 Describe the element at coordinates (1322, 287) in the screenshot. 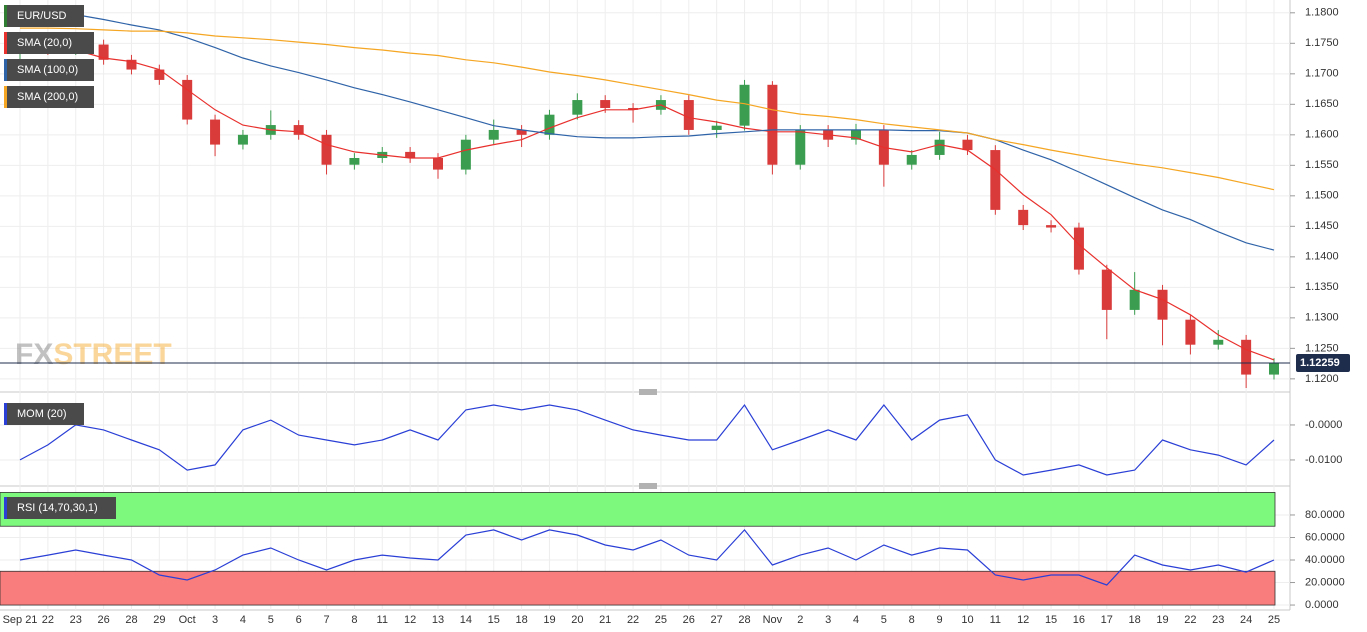

I see `y-tick-label: 1.1350` at that location.